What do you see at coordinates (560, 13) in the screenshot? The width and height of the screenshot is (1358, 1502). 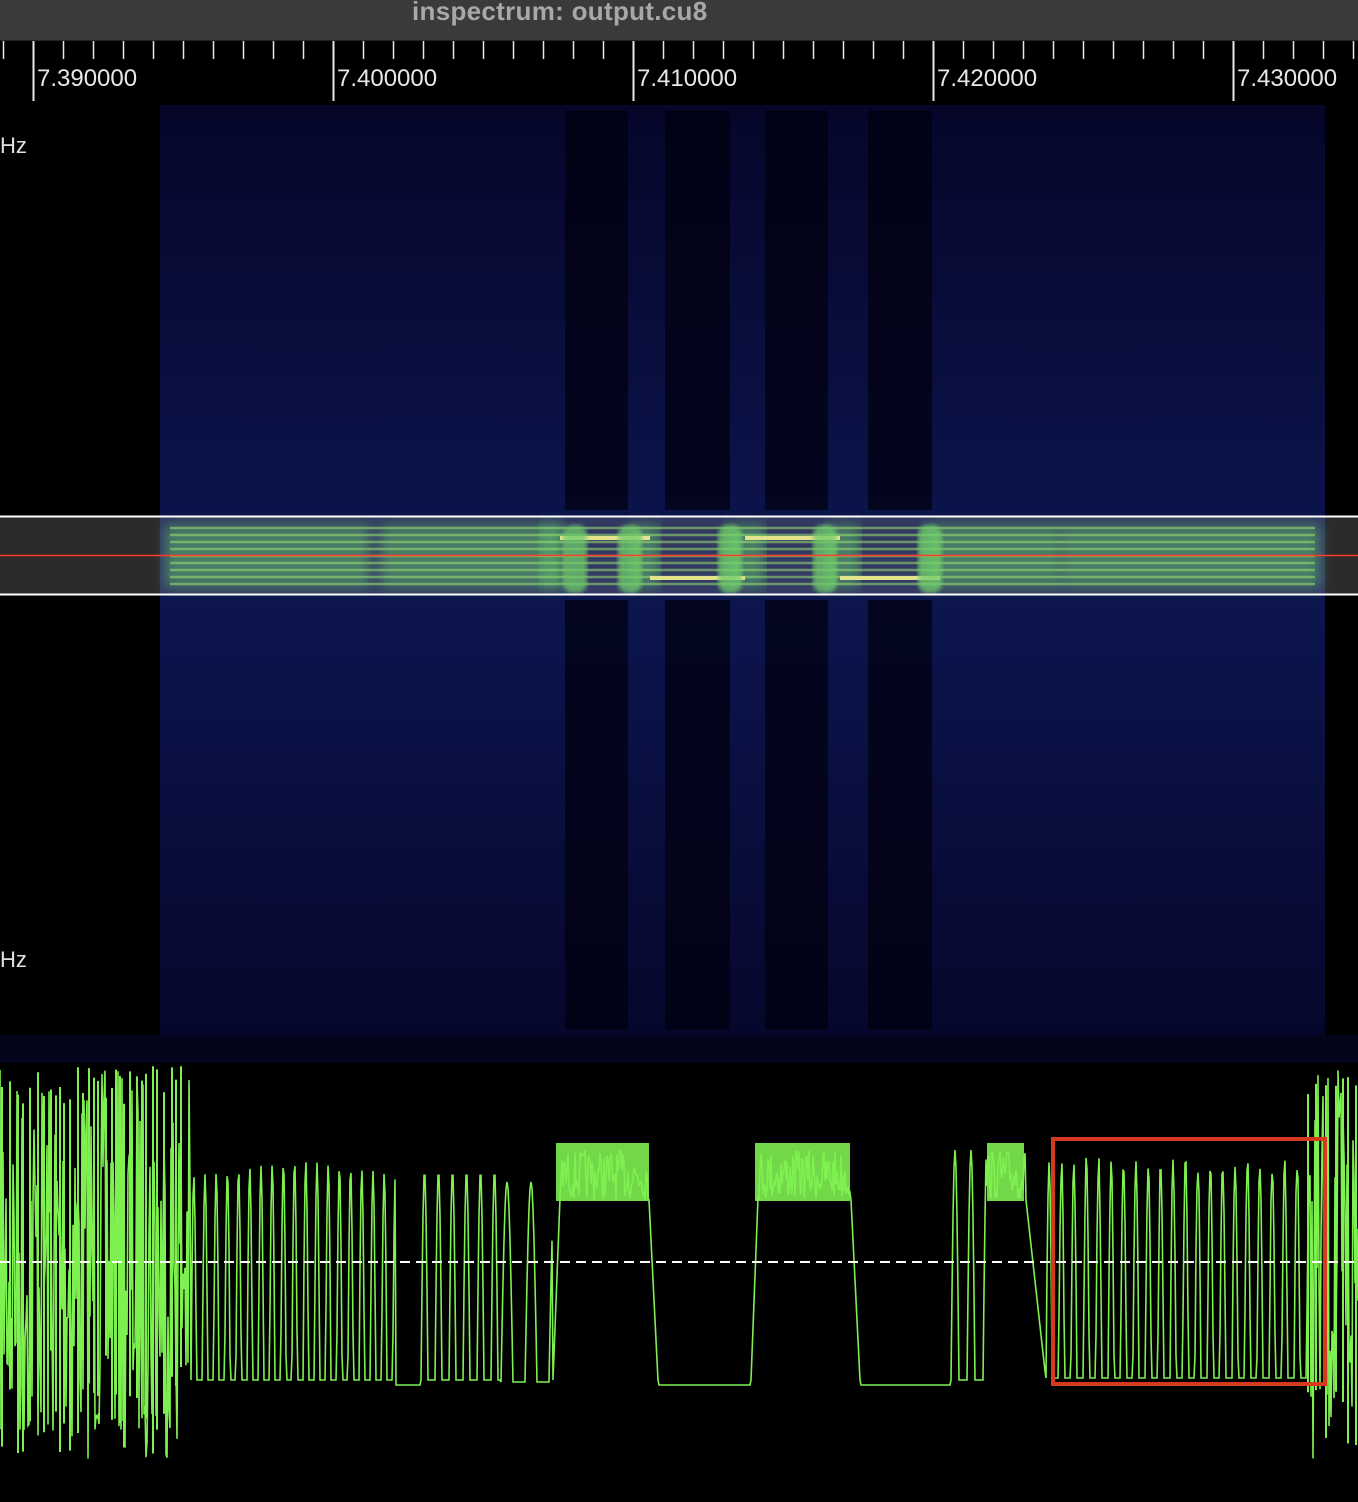 I see `window-title: inspectrum: output.cu8` at bounding box center [560, 13].